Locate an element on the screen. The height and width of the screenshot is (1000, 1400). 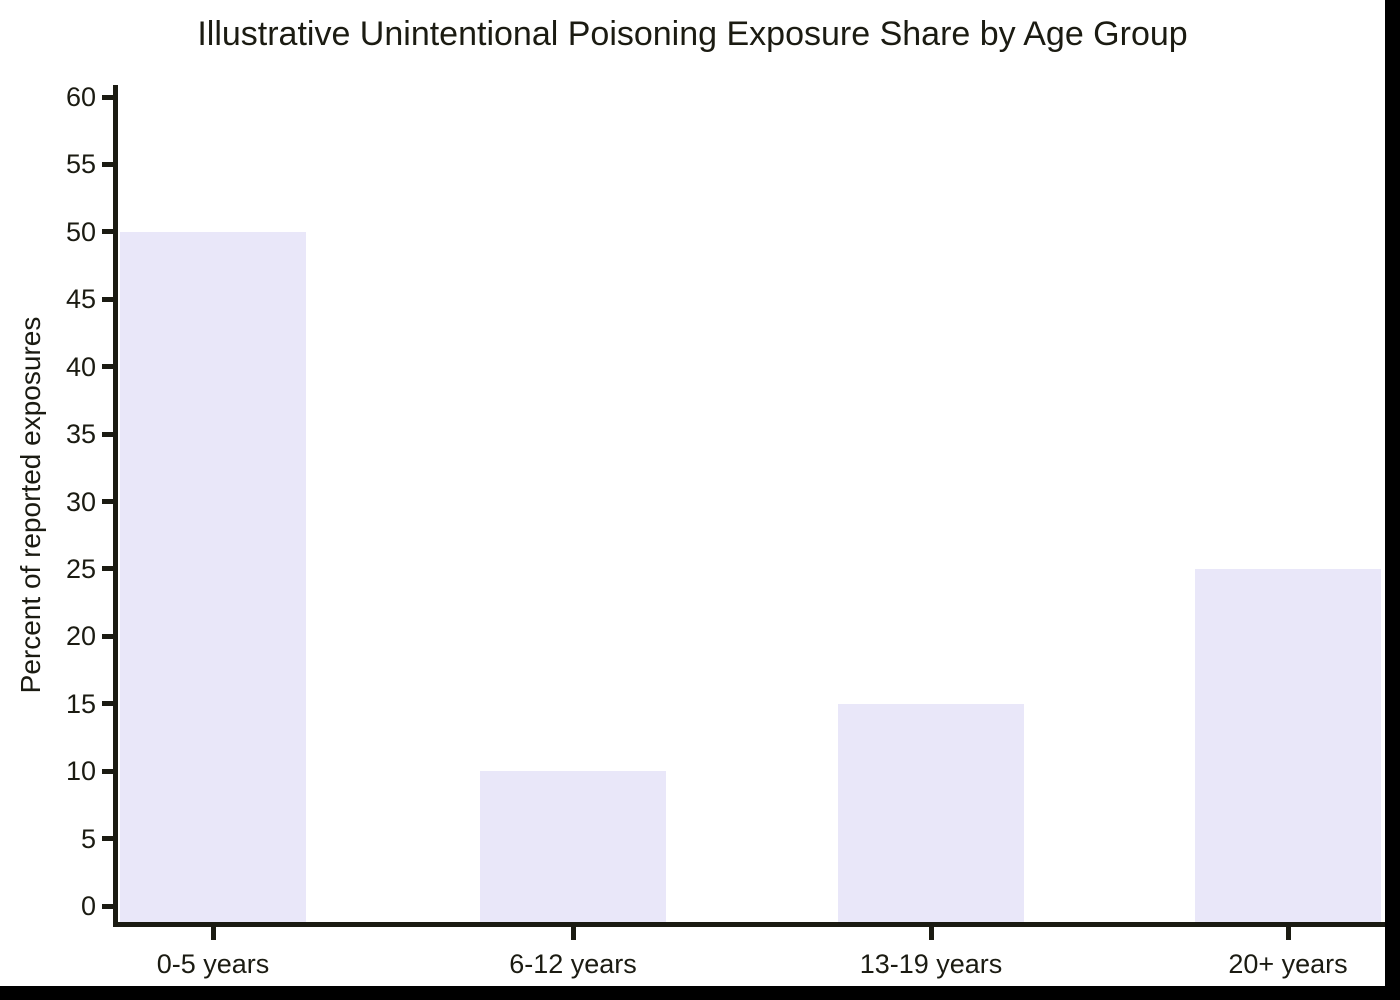
bar-6-12 years is located at coordinates (573, 846).